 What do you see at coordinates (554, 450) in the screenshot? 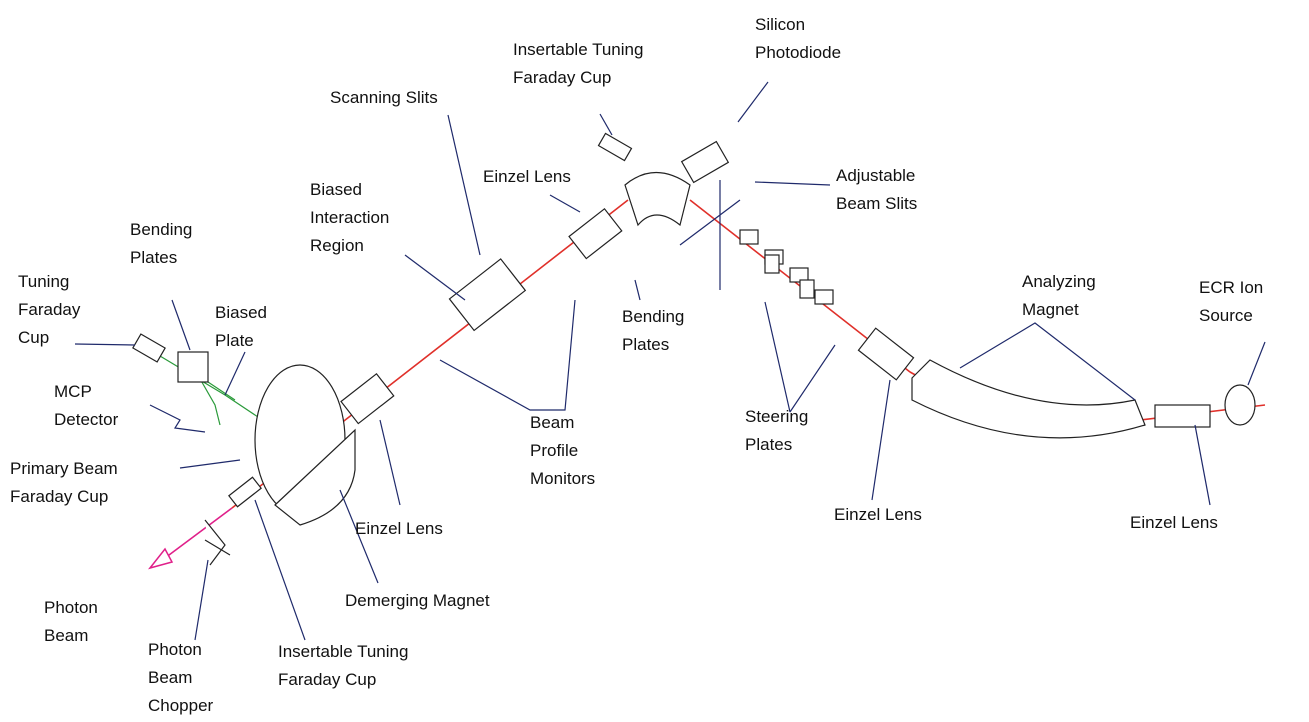
I see `label-line: Profile` at bounding box center [554, 450].